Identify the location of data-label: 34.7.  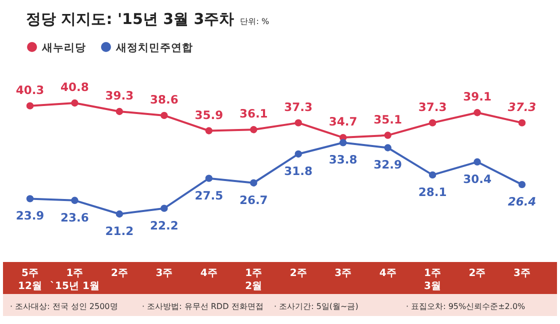
(343, 121).